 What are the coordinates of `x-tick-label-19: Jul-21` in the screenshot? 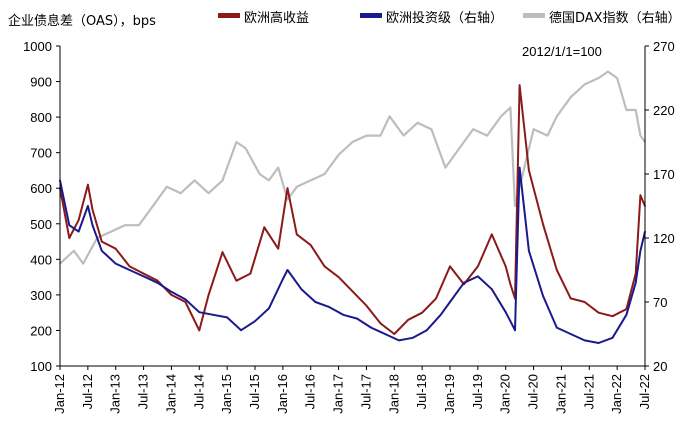 It's located at (588, 391).